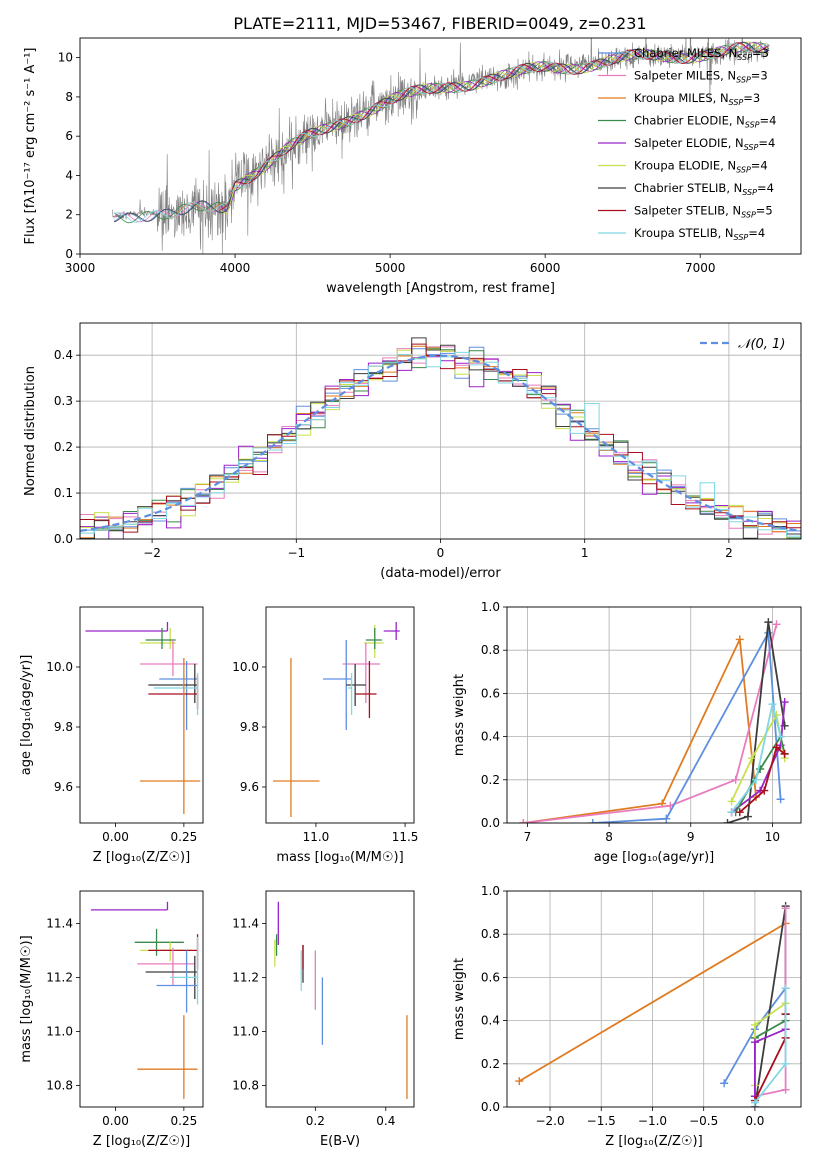 This screenshot has width=819, height=1170. What do you see at coordinates (316, 837) in the screenshot?
I see `x-tick-label: 11.0` at bounding box center [316, 837].